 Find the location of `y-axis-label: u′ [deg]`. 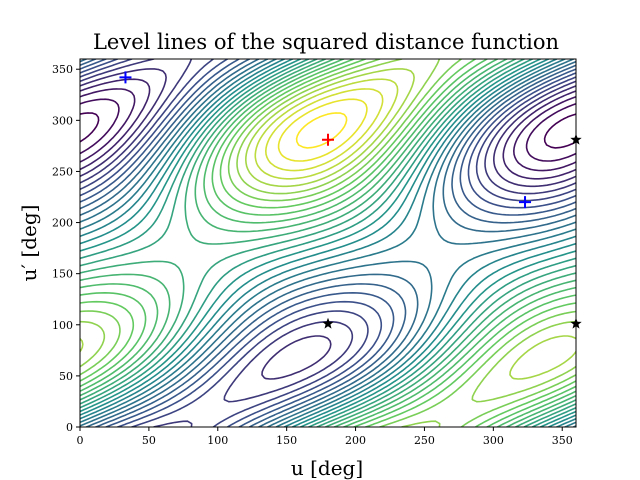

y-axis-label: u′ [deg] is located at coordinates (29, 243).